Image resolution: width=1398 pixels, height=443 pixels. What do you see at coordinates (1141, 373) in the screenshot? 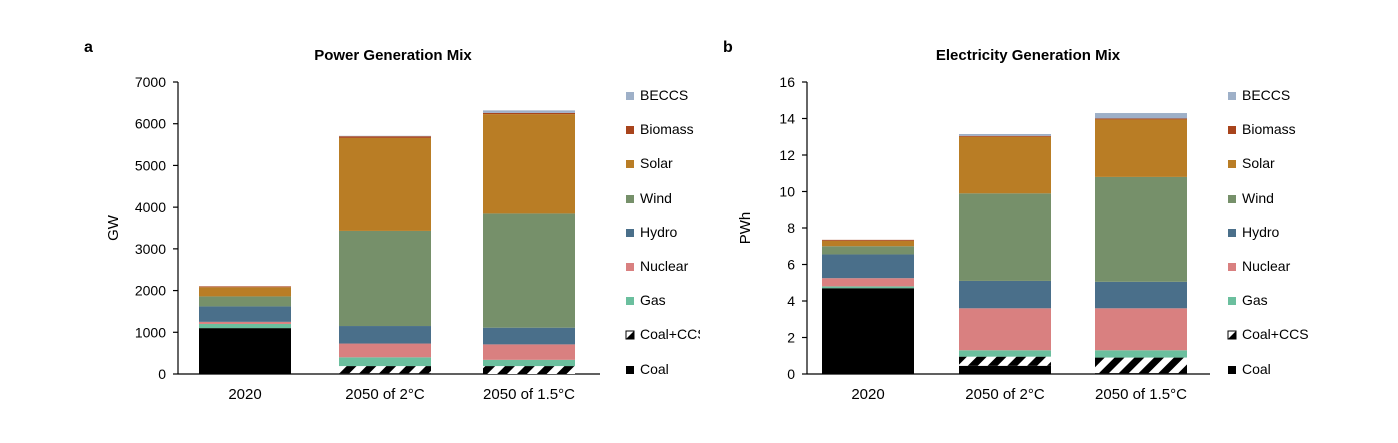
I see `bar-2050-of-1-5c-coal` at bounding box center [1141, 373].